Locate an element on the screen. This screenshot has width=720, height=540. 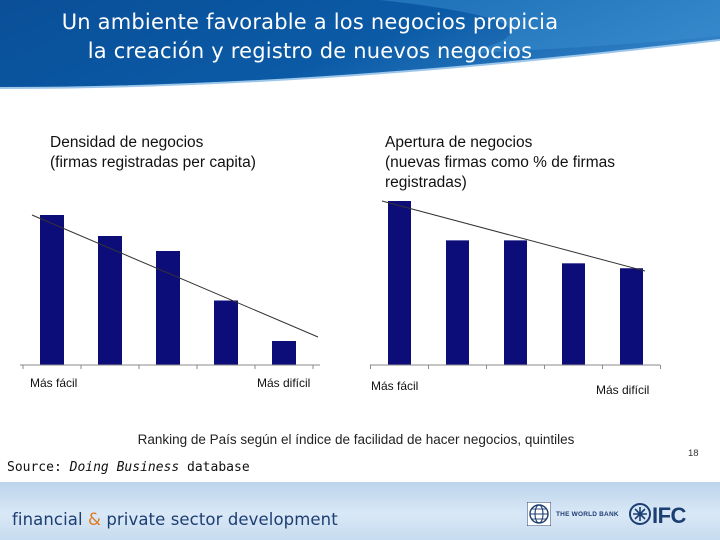
chart1-harder-label: Más difícil is located at coordinates (284, 383).